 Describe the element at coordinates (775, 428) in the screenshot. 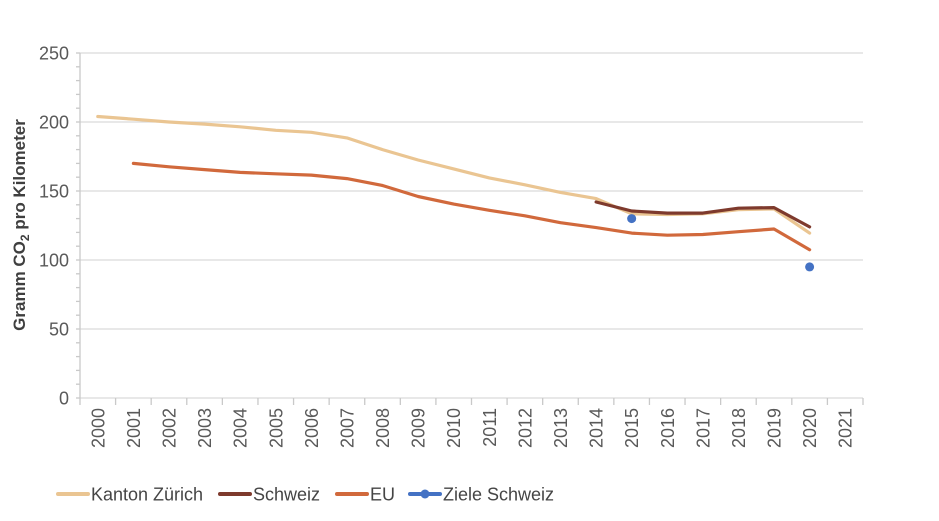

I see `x-tick-label: 2019` at that location.